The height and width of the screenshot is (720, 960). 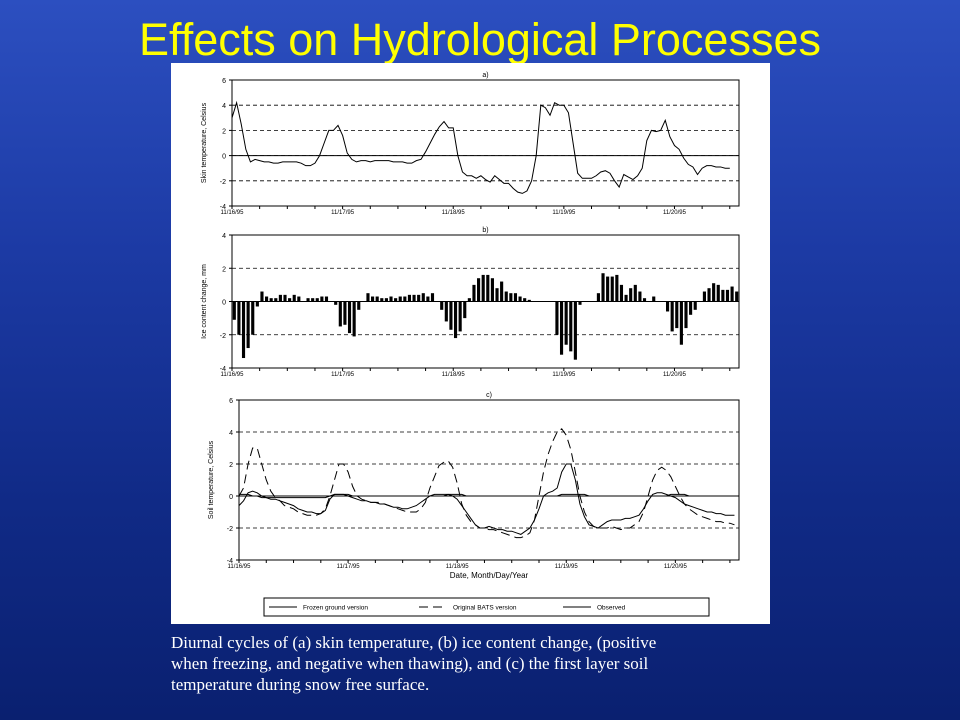 I want to click on y-tick-label: -4, so click(x=223, y=207).